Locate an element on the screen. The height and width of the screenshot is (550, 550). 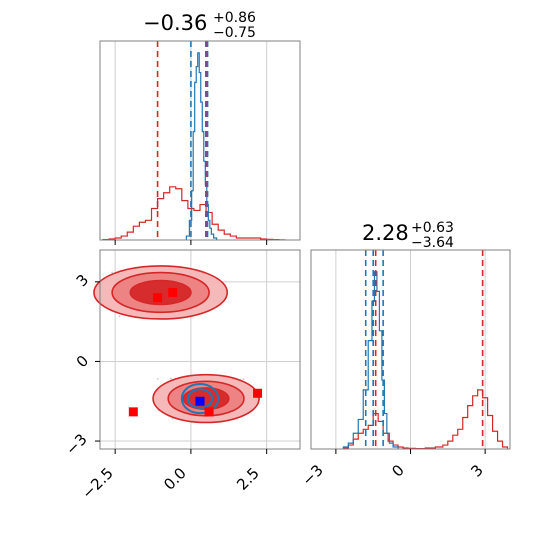
x-tick-label-right-2: 0 is located at coordinates (397, 470).